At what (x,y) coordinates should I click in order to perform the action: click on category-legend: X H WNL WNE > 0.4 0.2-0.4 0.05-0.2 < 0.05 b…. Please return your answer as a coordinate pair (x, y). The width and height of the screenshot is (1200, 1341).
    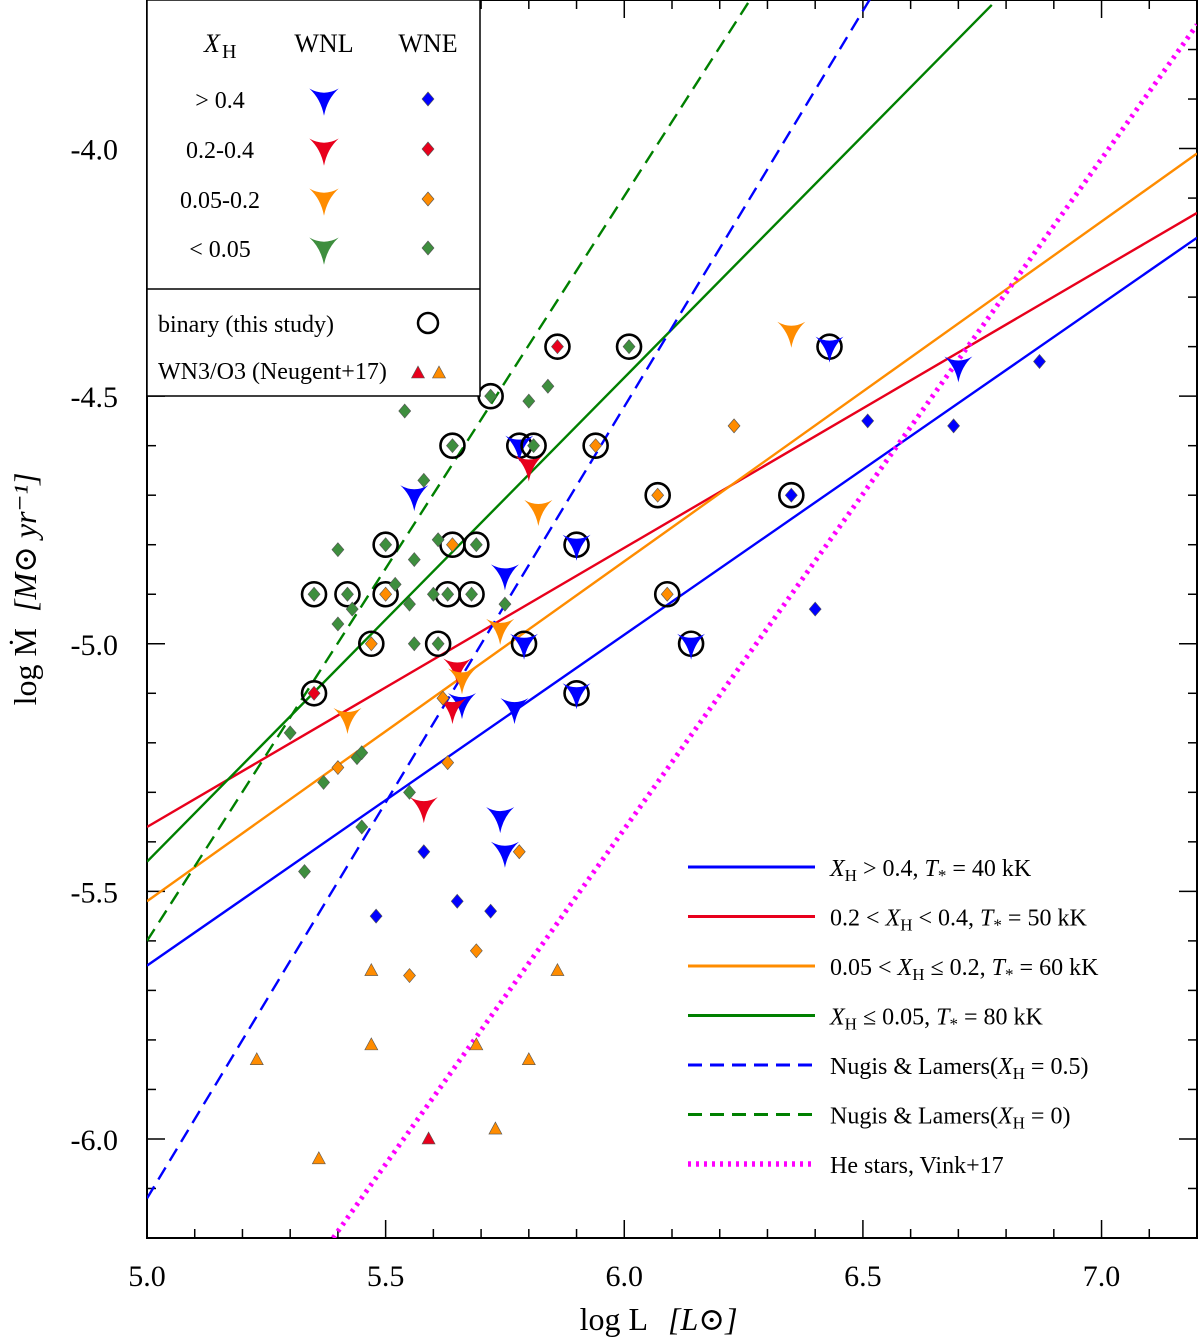
    Looking at the image, I should click on (313, 198).